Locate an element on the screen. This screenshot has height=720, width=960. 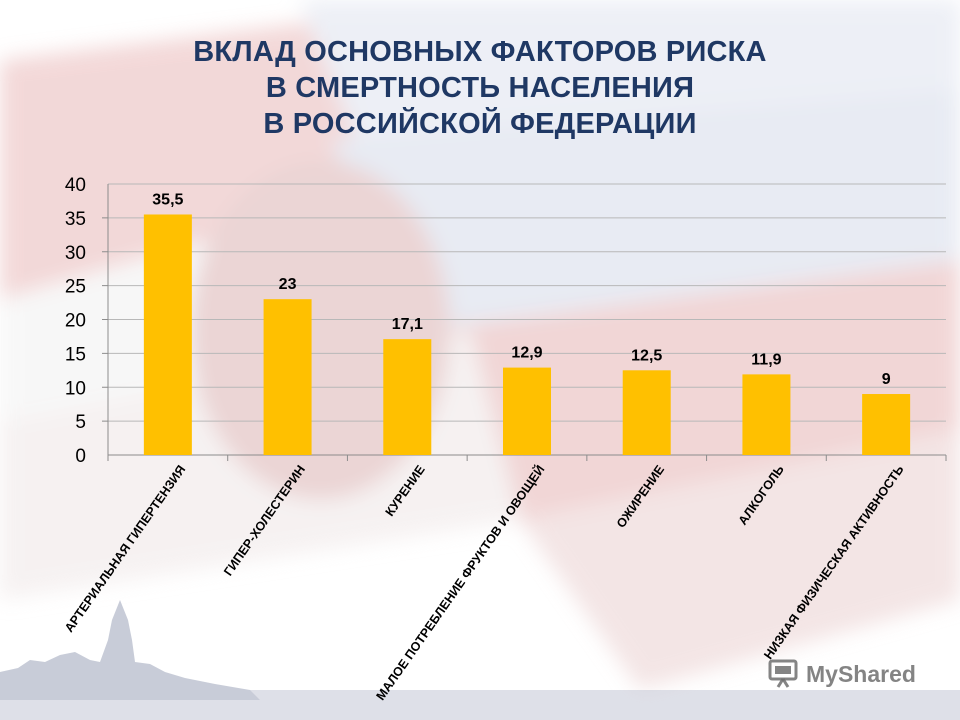
title-line-3: В РОССИЙСКОЙ ФЕДЕРАЦИИ is located at coordinates (480, 124).